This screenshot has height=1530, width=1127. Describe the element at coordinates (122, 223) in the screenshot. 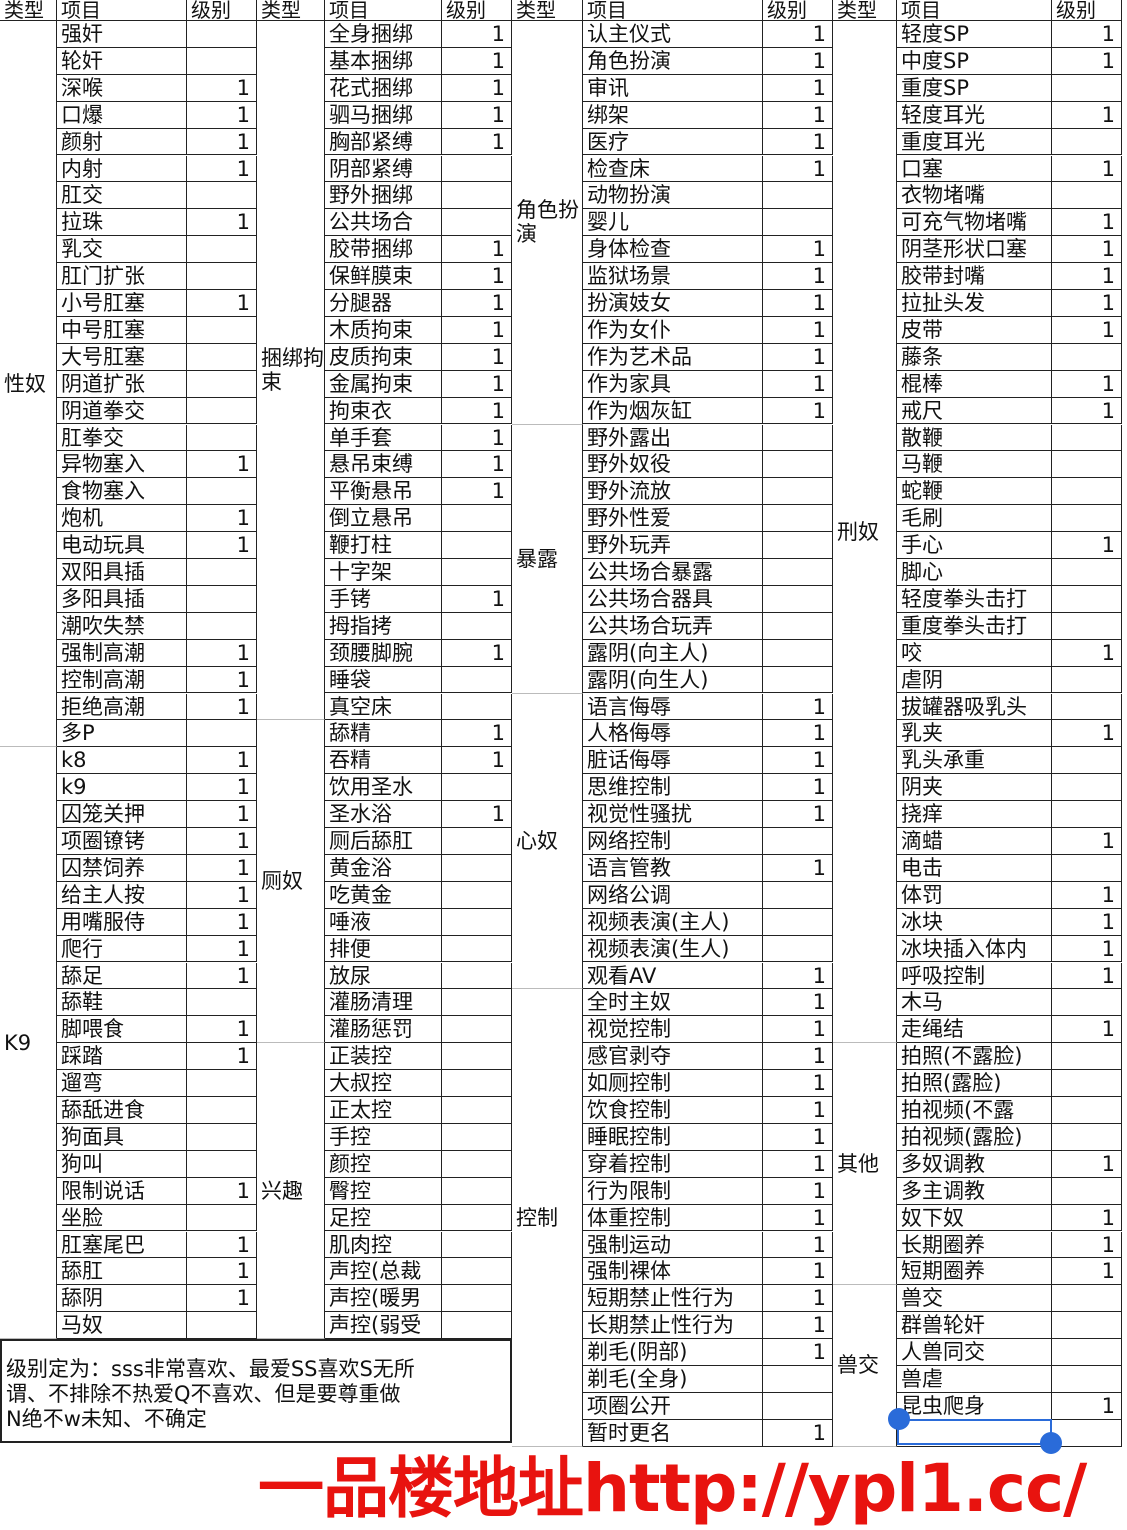

I see `item-cell: 拉珠` at that location.